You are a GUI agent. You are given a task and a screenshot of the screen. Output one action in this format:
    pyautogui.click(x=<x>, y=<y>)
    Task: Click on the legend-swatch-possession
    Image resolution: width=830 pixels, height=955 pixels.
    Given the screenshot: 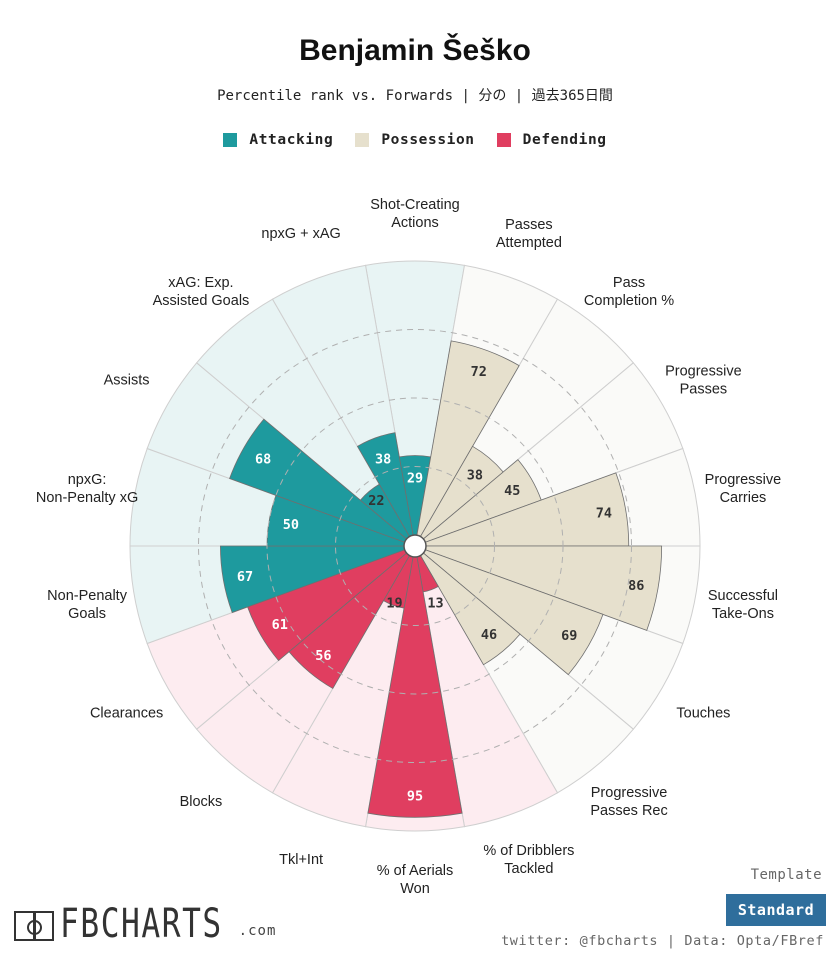 What is the action you would take?
    pyautogui.click(x=362, y=140)
    